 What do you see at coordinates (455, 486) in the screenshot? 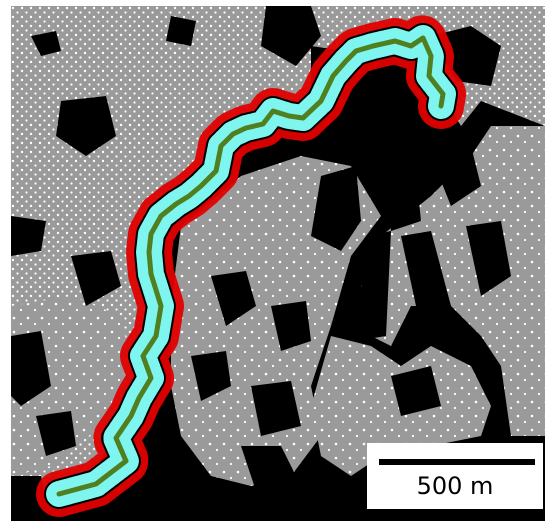
I see `scale-bar-label: 500 m` at bounding box center [455, 486].